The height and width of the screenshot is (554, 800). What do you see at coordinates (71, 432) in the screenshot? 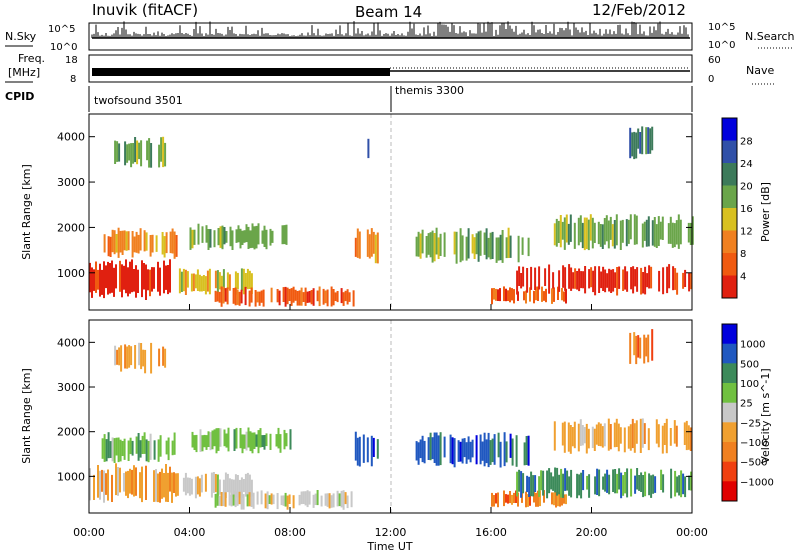
I see `velocity-ytick-label: 2000` at bounding box center [71, 432].